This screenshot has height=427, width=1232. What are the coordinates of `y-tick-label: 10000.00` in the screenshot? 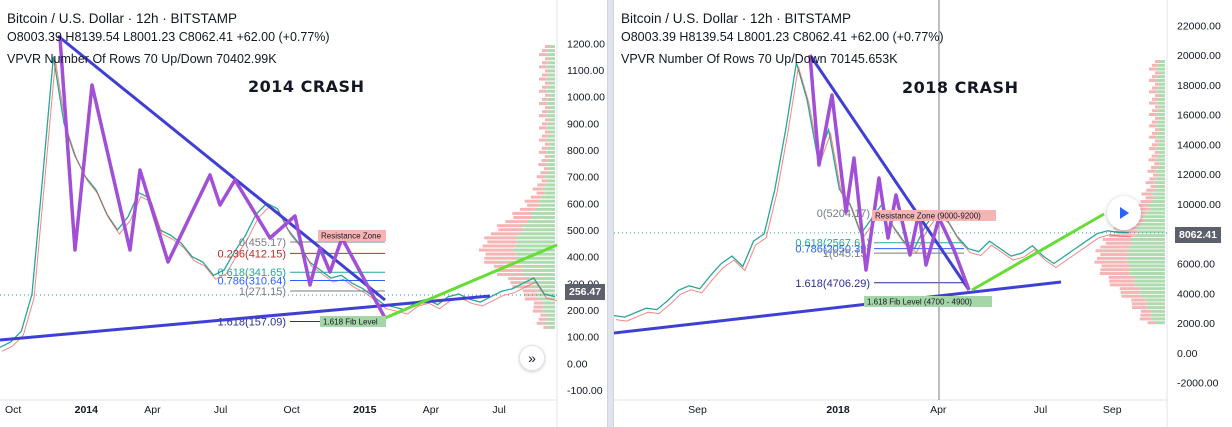 It's located at (1199, 205).